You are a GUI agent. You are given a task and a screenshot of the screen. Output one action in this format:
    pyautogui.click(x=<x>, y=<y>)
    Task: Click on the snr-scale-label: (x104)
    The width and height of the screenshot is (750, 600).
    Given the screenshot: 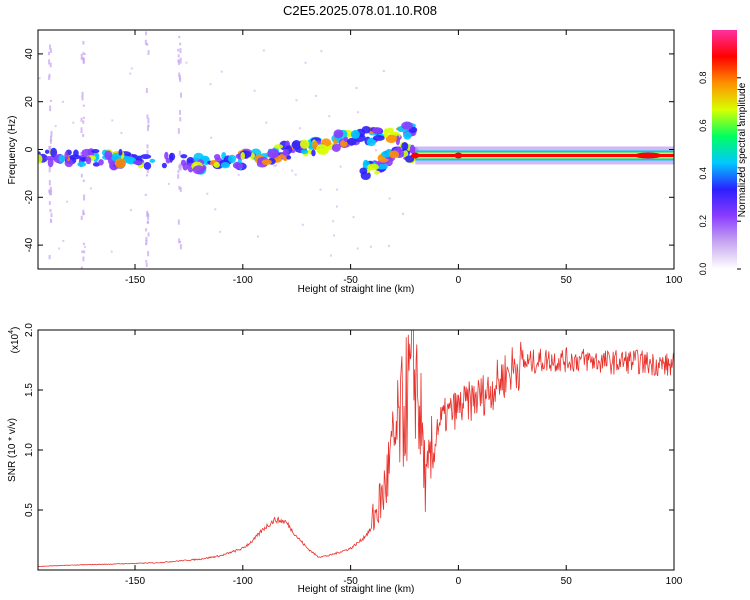 What is the action you would take?
    pyautogui.click(x=14, y=340)
    